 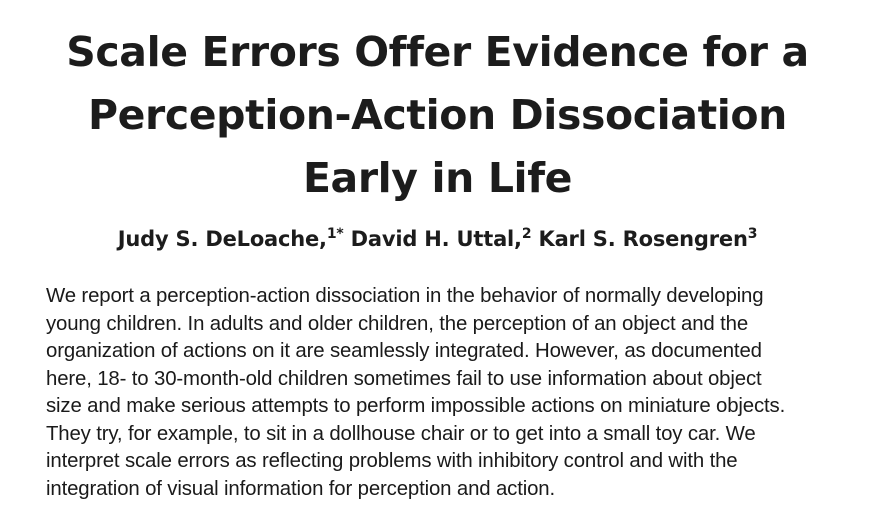 I want to click on author-name: David H. Uttal,, so click(x=436, y=239).